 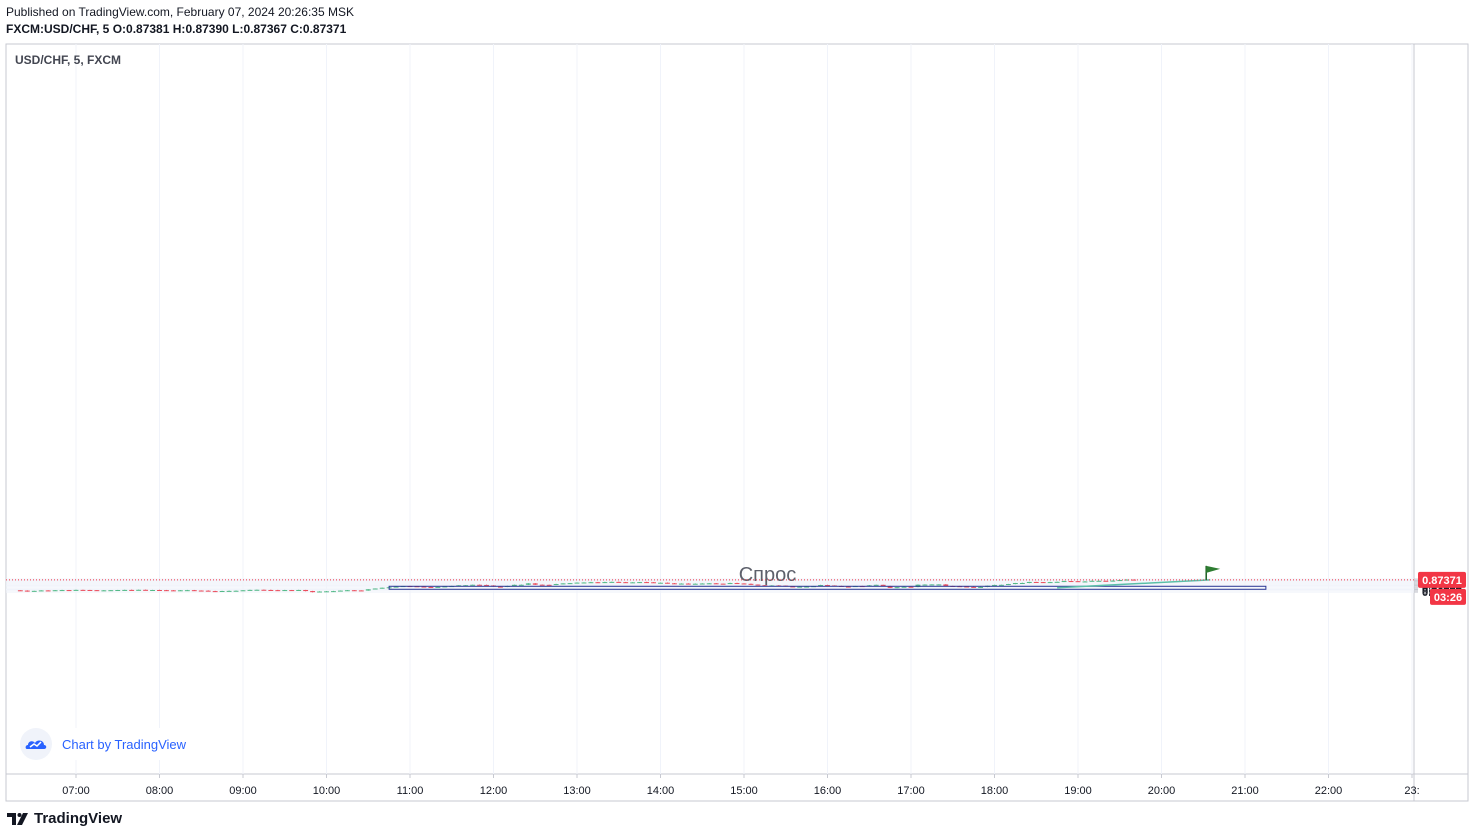 I want to click on tradingview-footer-text: TradingView, so click(x=78, y=818).